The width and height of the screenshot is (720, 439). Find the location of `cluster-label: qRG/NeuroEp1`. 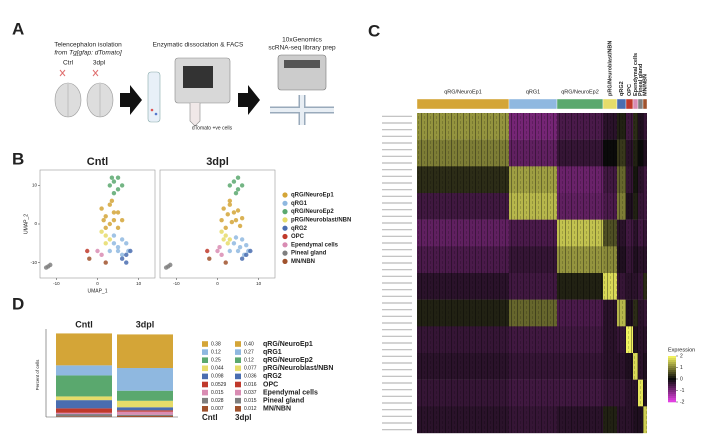

cluster-label: qRG/NeuroEp1 is located at coordinates (463, 92).